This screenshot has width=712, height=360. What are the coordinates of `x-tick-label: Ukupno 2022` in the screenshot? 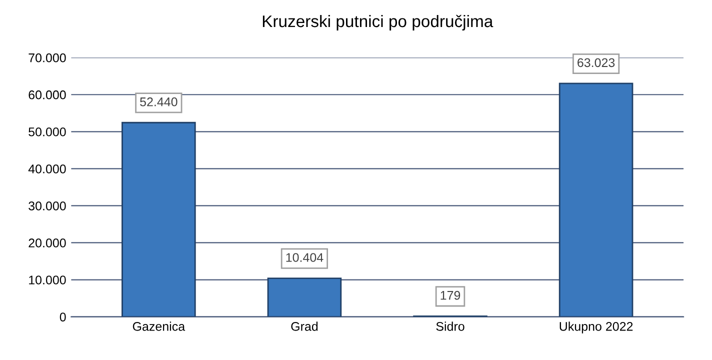 It's located at (596, 328).